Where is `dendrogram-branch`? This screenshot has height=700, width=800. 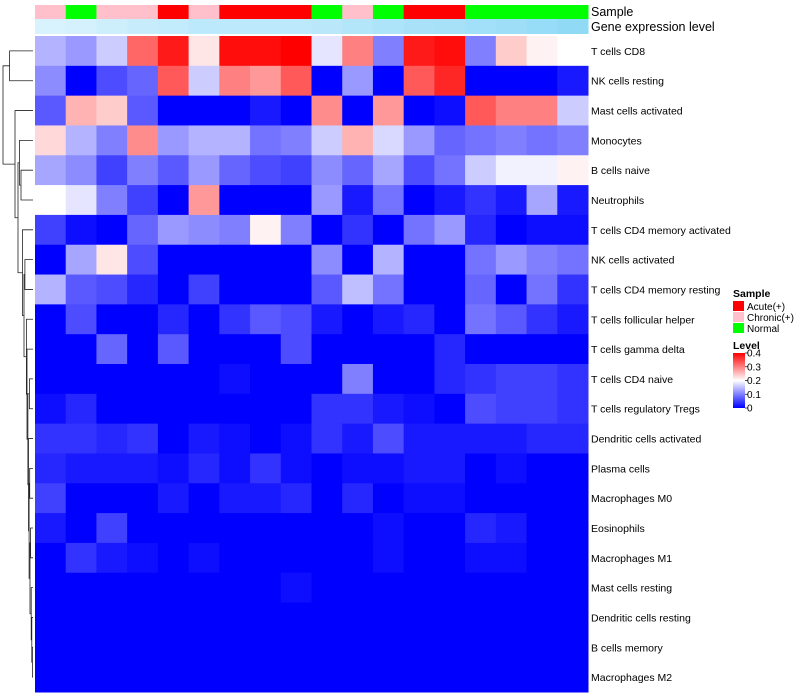
dendrogram-branch is located at coordinates (26, 185).